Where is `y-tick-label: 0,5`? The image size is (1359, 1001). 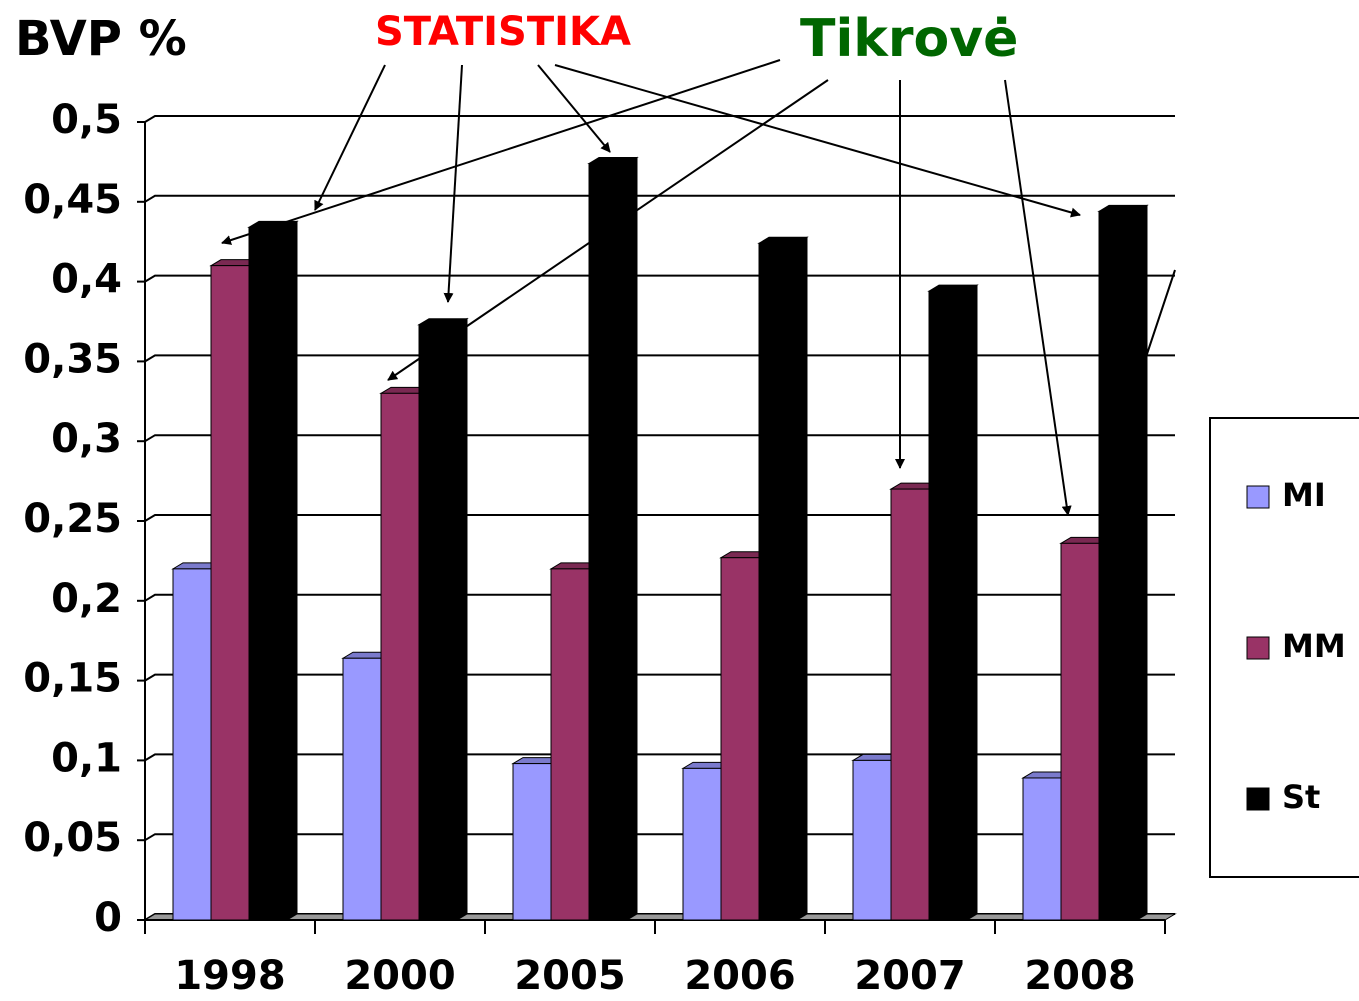 y-tick-label: 0,5 is located at coordinates (86, 120).